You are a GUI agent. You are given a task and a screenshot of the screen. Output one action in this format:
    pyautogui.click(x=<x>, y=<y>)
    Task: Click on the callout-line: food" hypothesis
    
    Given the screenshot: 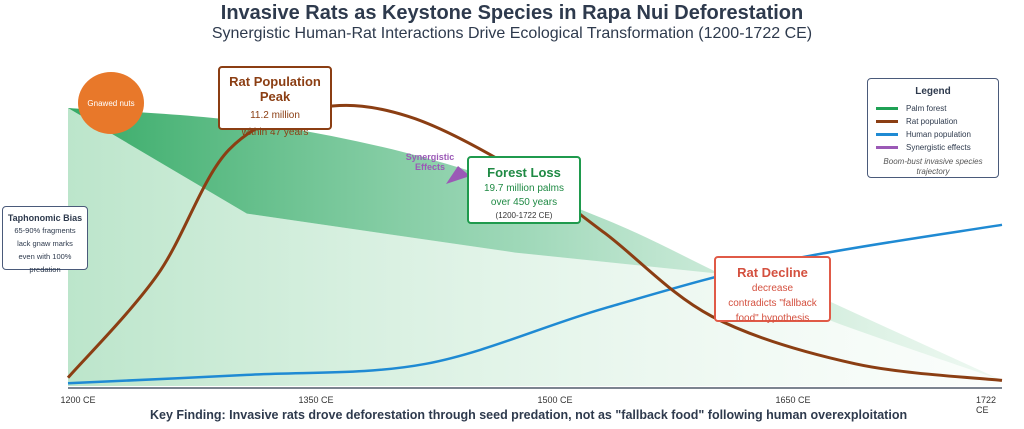 What is the action you would take?
    pyautogui.click(x=772, y=318)
    